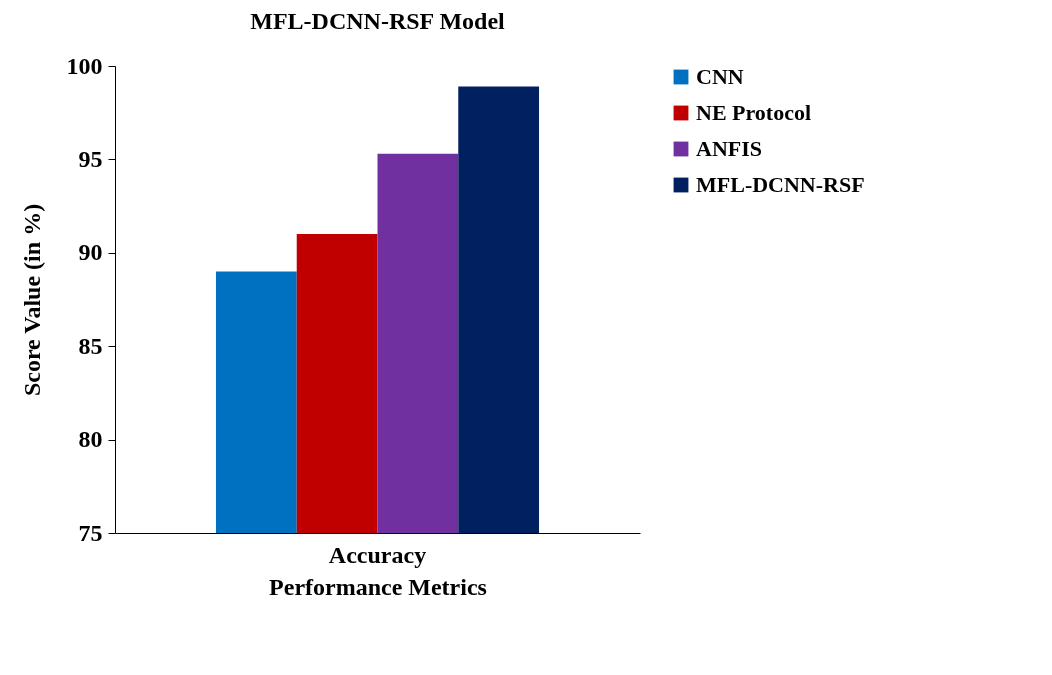 This screenshot has width=1052, height=675. Describe the element at coordinates (720, 76) in the screenshot. I see `legend-label: CNN` at that location.